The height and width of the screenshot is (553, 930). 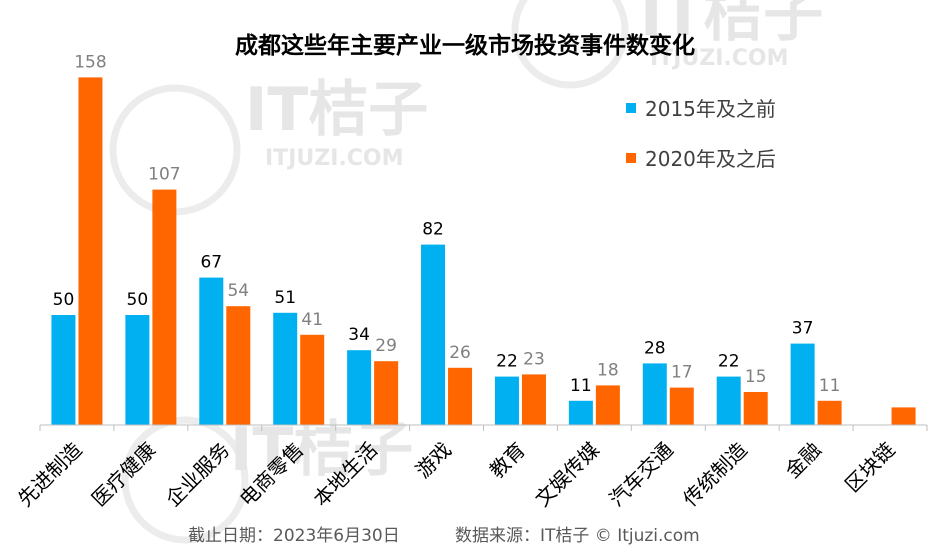 What do you see at coordinates (321, 450) in the screenshot?
I see `watermark-brand-3: IT桔子` at bounding box center [321, 450].